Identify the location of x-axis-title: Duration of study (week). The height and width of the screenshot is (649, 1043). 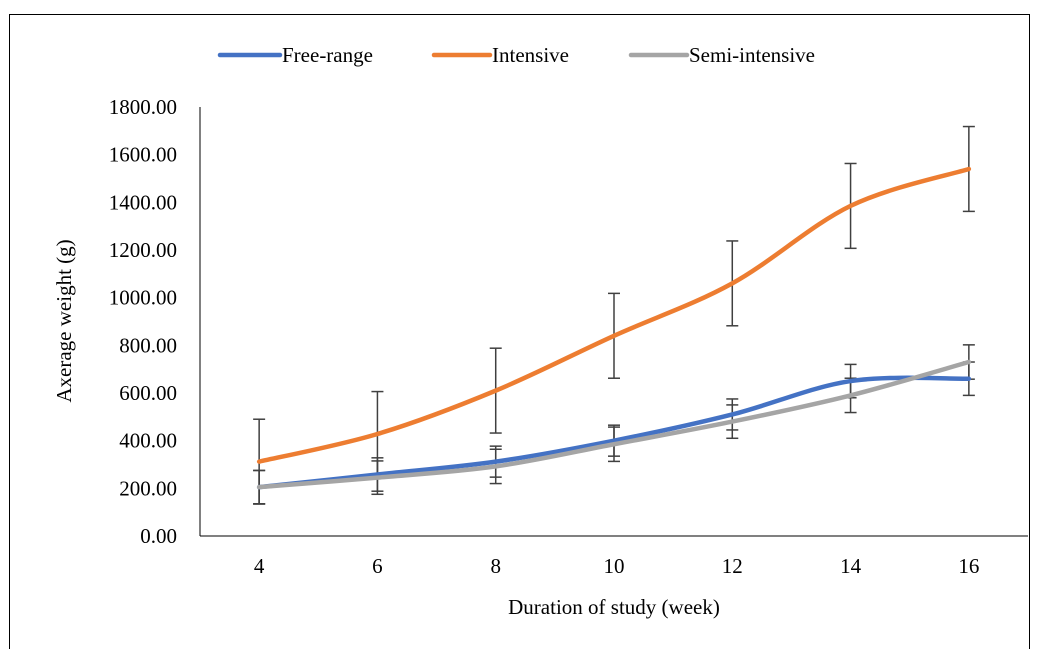
(614, 607).